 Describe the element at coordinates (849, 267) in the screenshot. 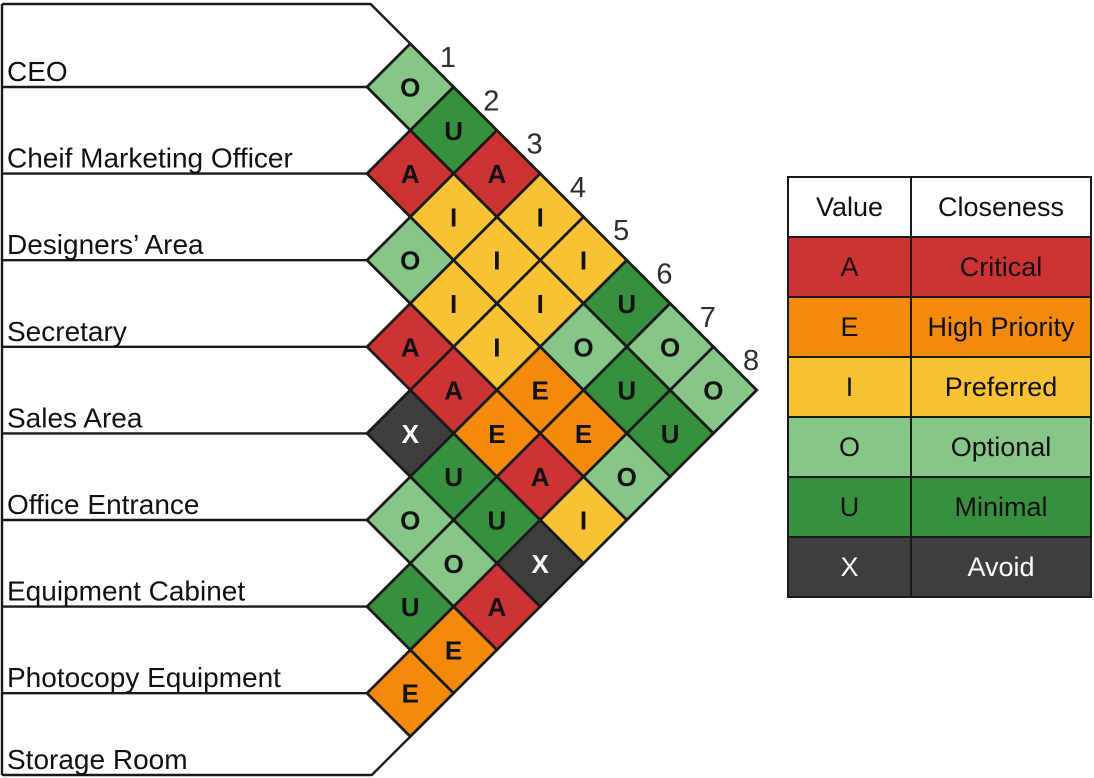

I see `legend-value-cell: A` at that location.